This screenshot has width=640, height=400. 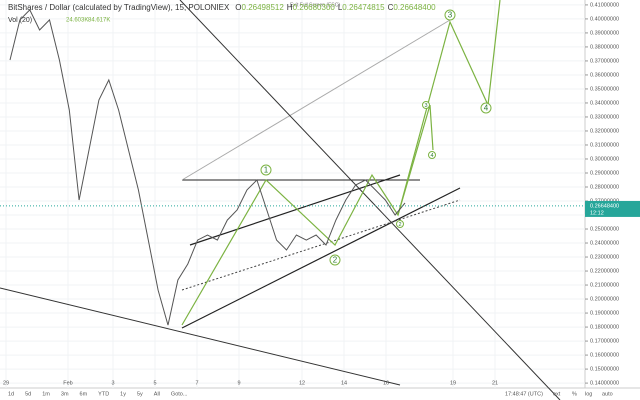 I want to click on y-tick-label: 0.36000000, so click(x=604, y=75).